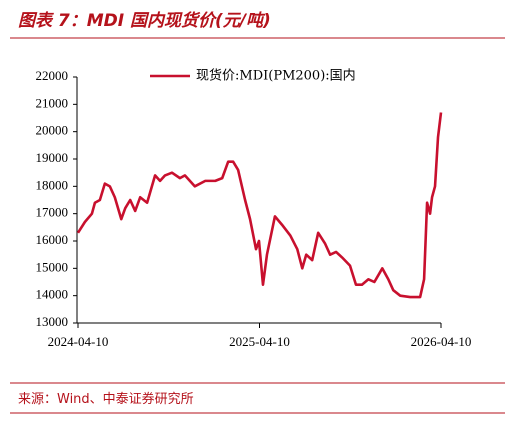  What do you see at coordinates (52, 102) in the screenshot?
I see `y-tick-label: 21000` at bounding box center [52, 102].